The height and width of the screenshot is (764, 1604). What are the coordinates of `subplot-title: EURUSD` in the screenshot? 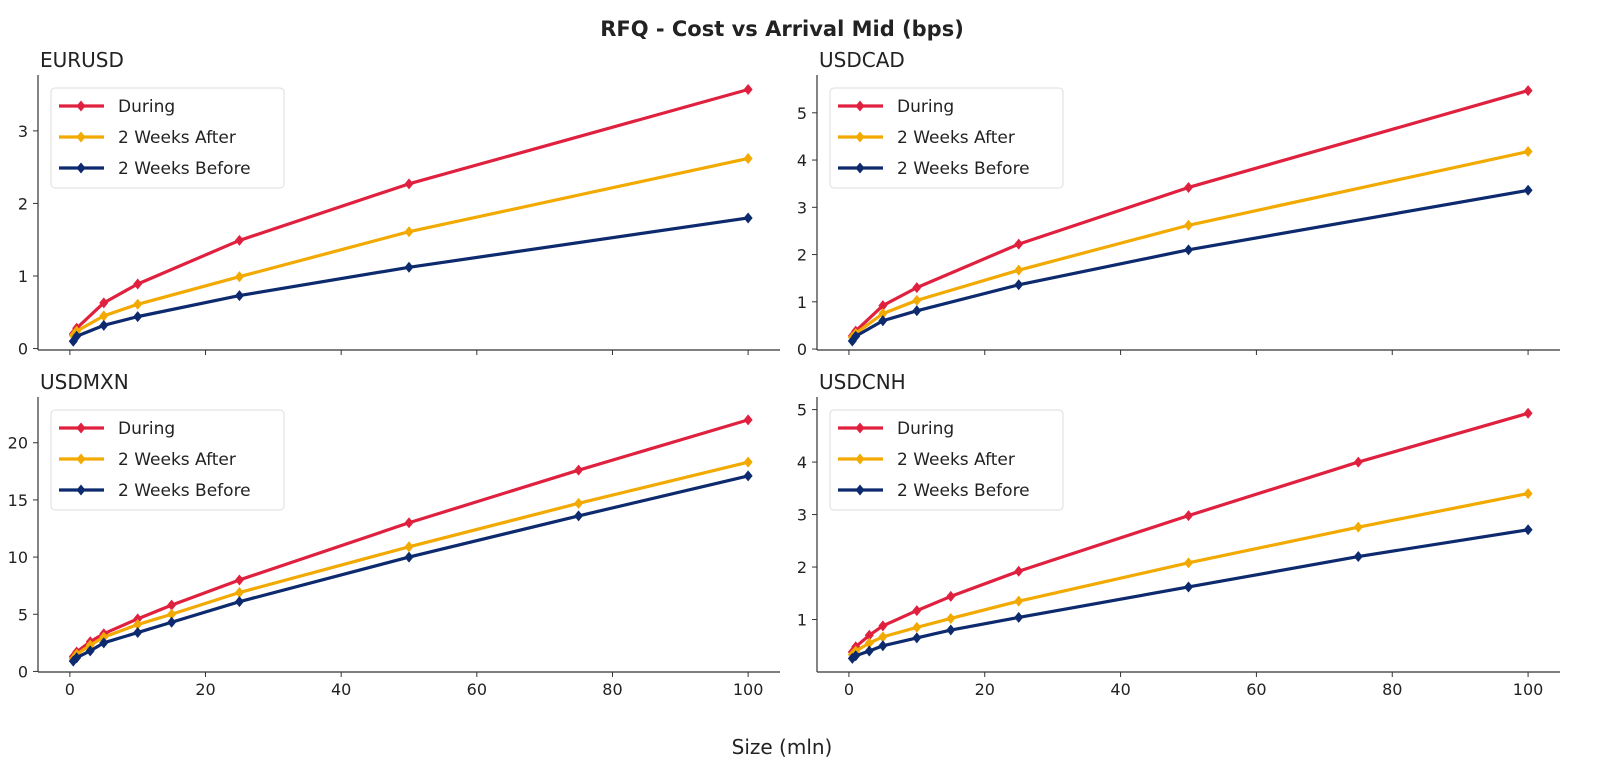 It's located at (82, 60).